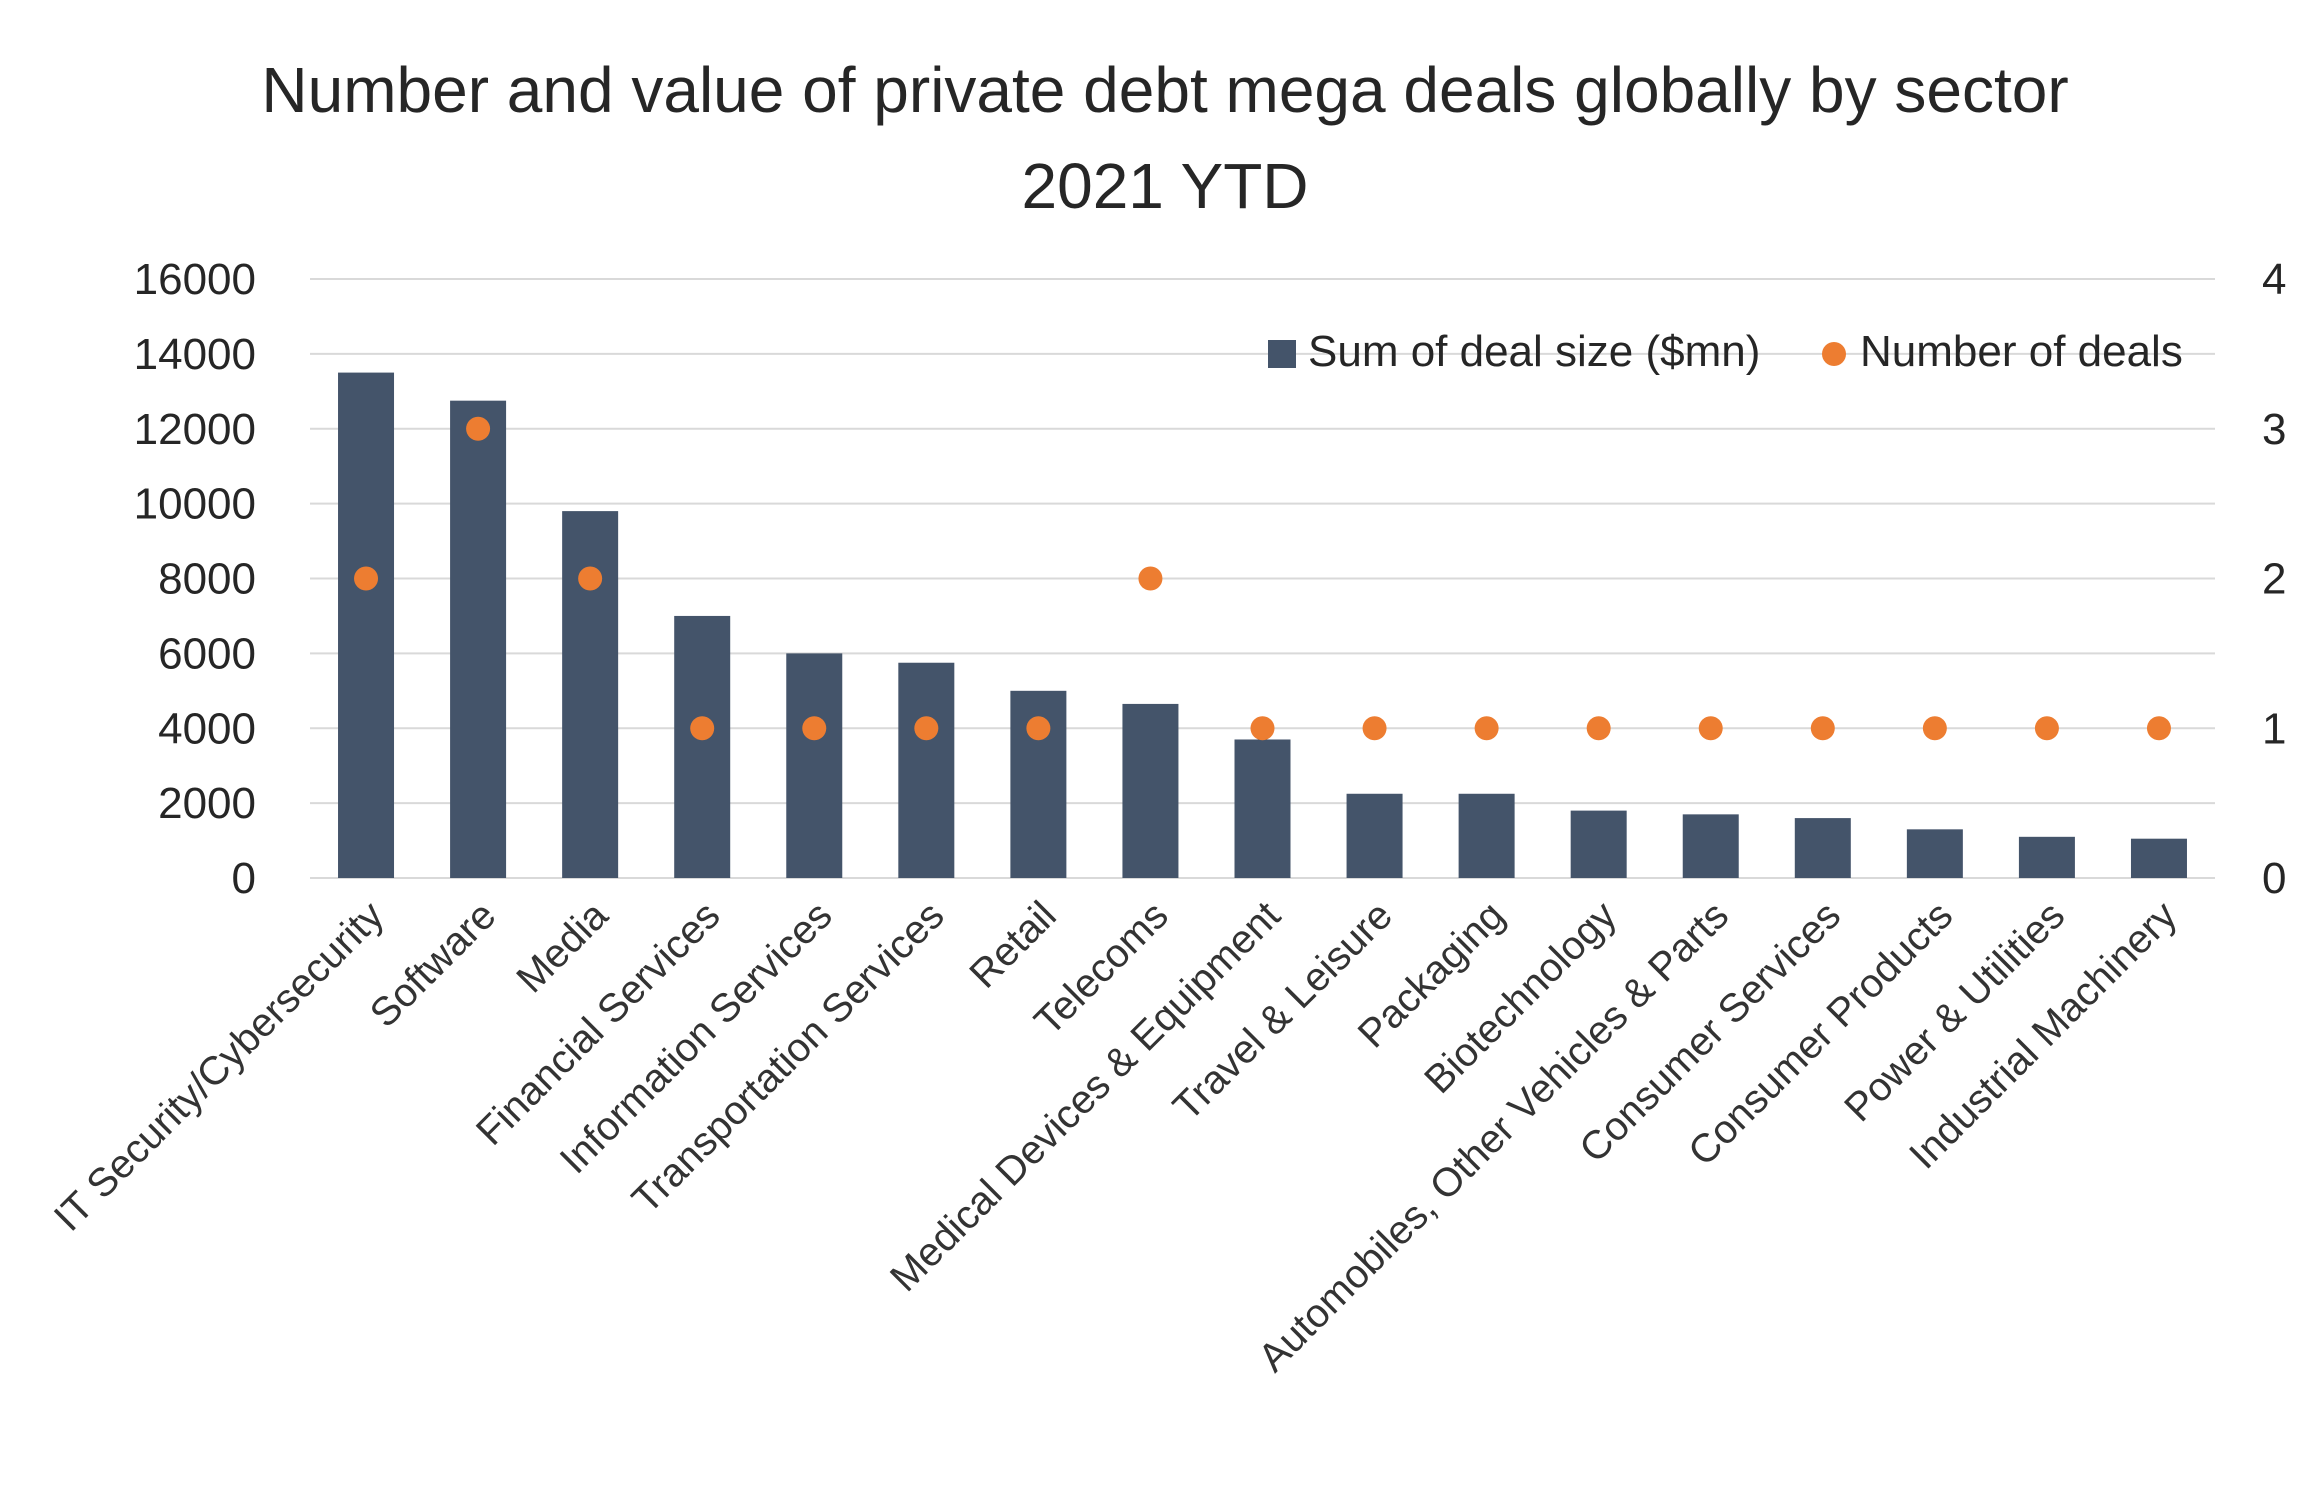  I want to click on y-tick-left: 12000, so click(195, 429).